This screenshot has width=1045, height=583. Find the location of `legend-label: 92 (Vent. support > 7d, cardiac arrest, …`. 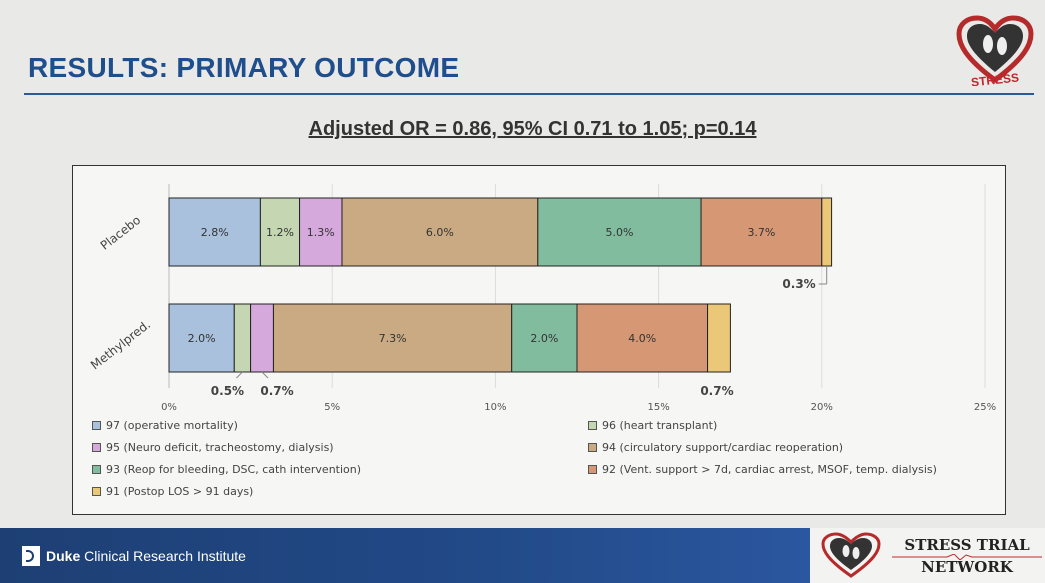

legend-label: 92 (Vent. support > 7d, cardiac arrest, … is located at coordinates (769, 469).